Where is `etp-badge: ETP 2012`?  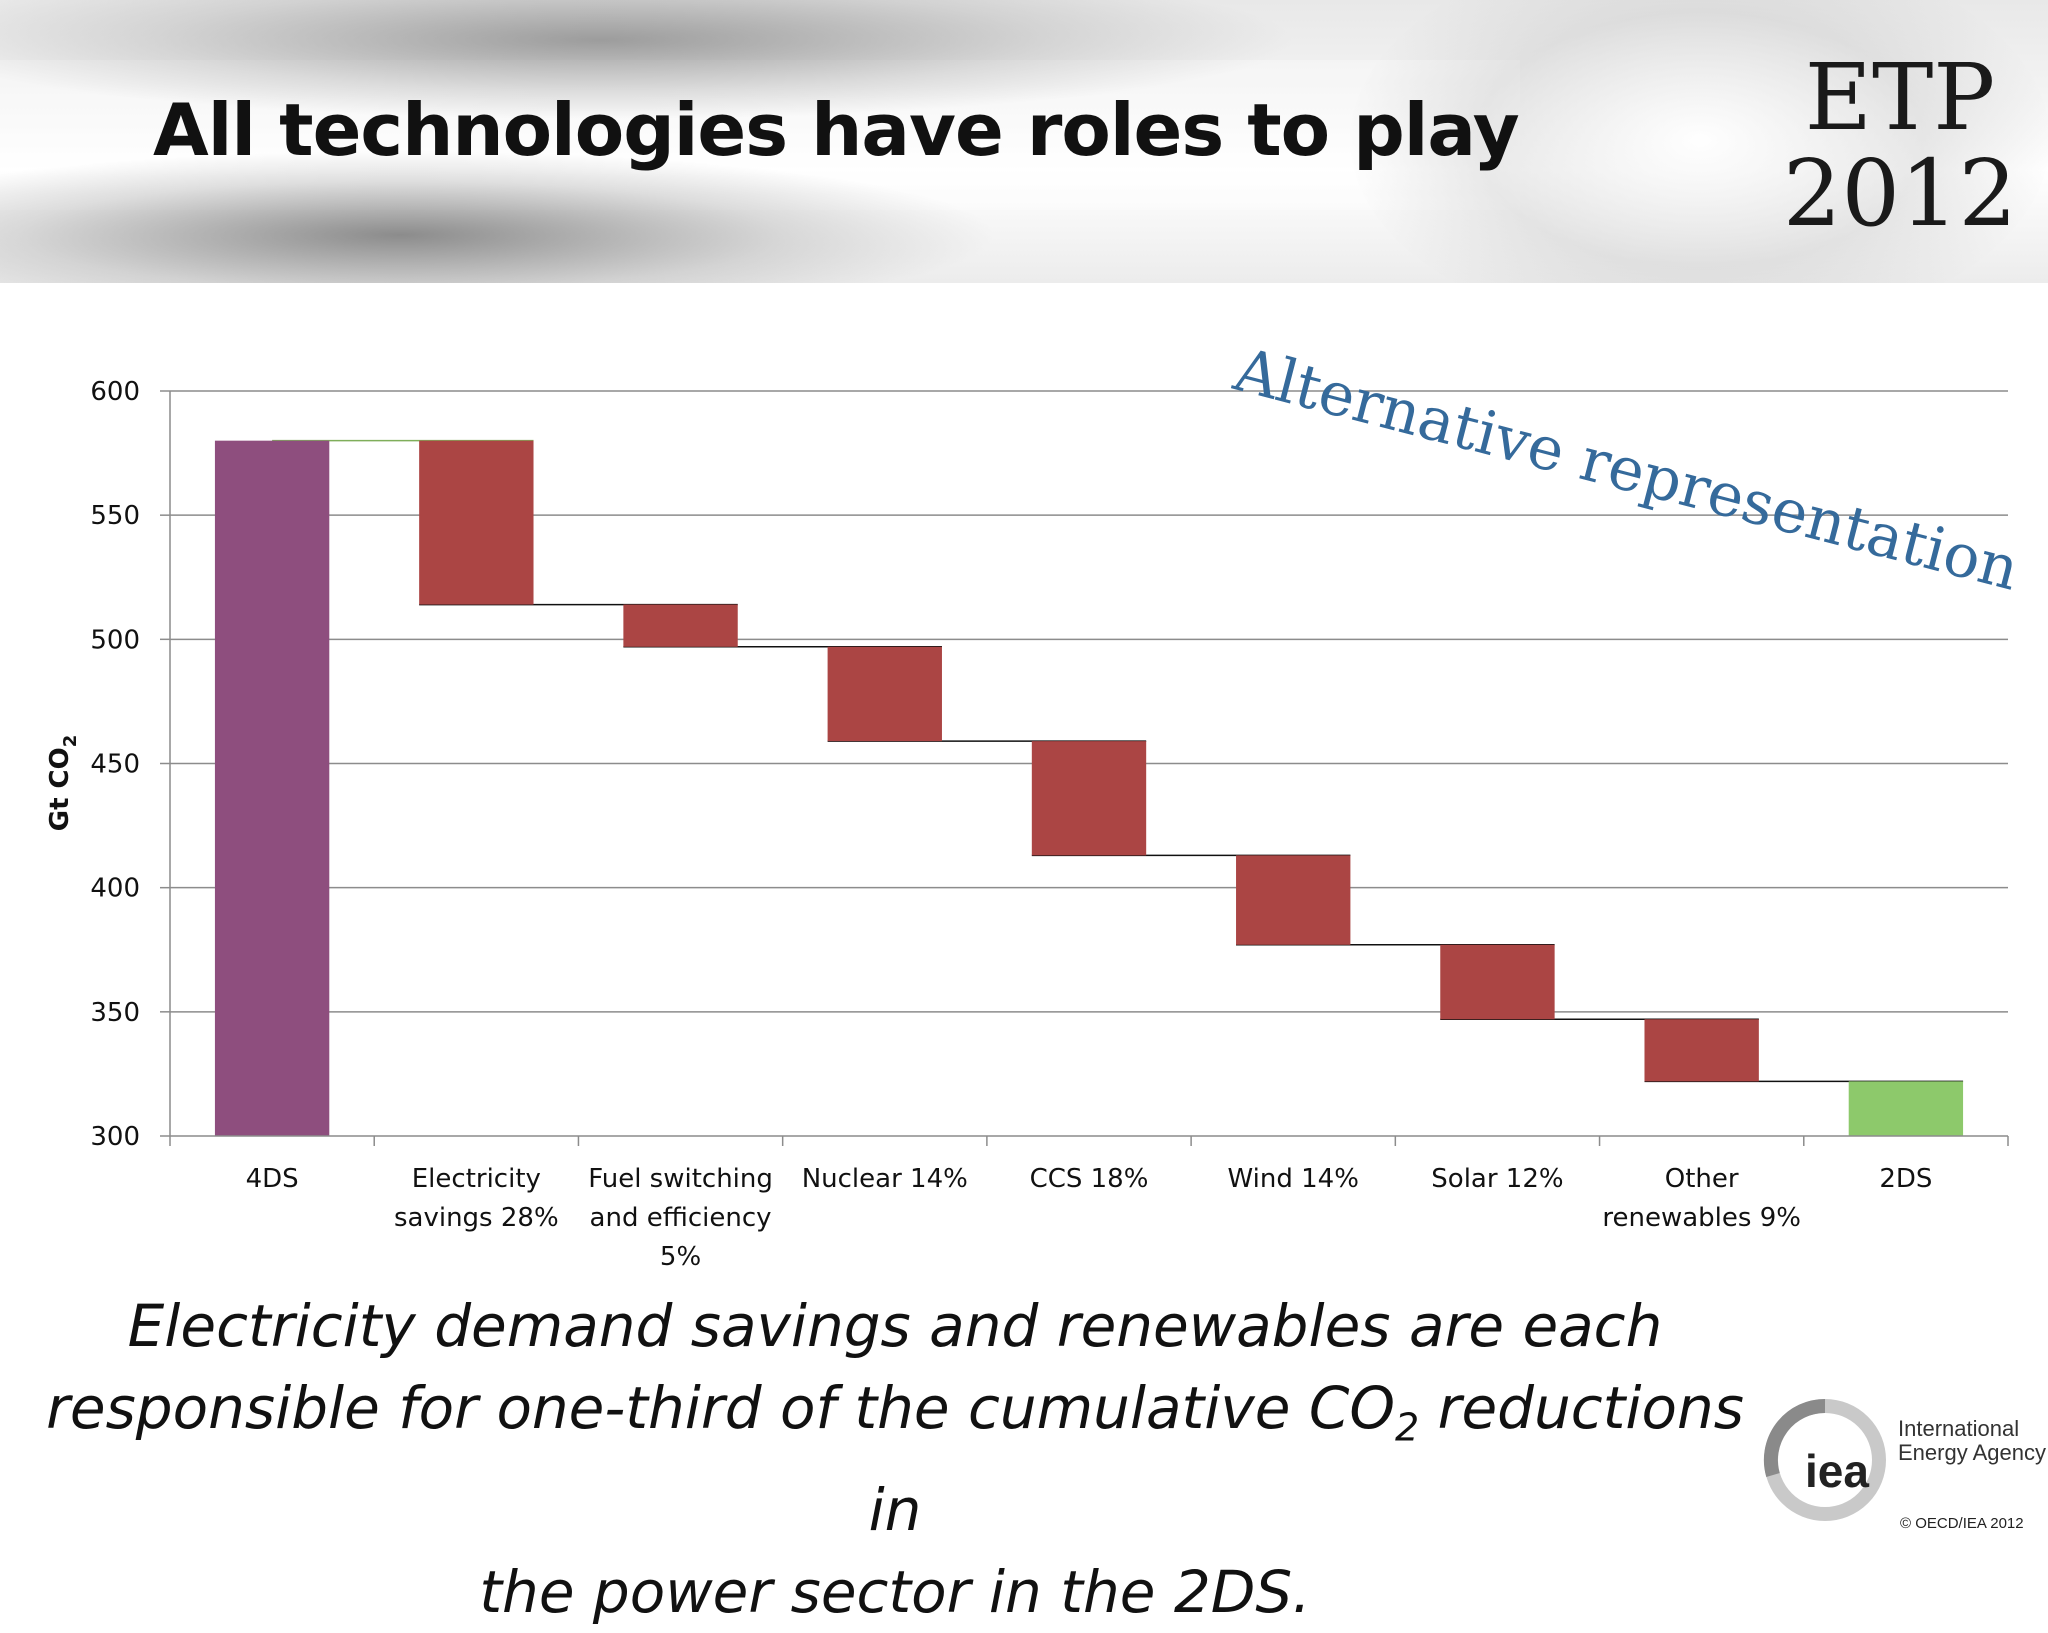 etp-badge: ETP 2012 is located at coordinates (1900, 146).